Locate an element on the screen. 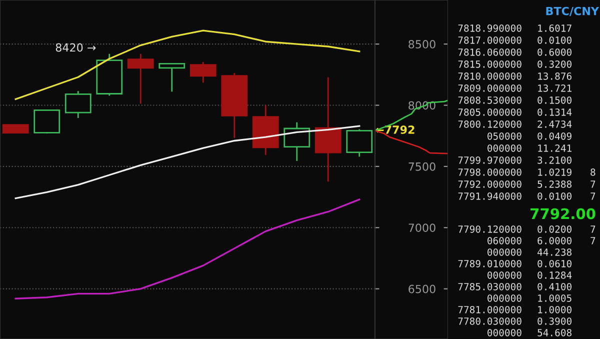  category-label: 7805.000000 is located at coordinates (490, 112).